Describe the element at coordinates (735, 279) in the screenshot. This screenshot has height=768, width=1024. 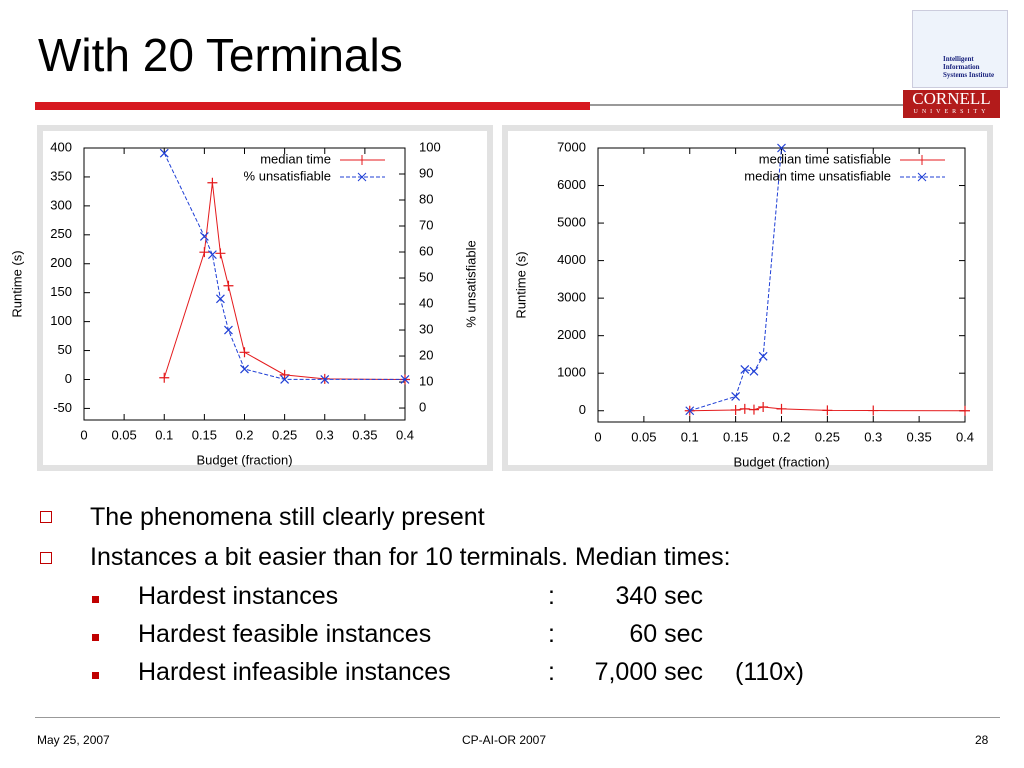
I see `series-line` at that location.